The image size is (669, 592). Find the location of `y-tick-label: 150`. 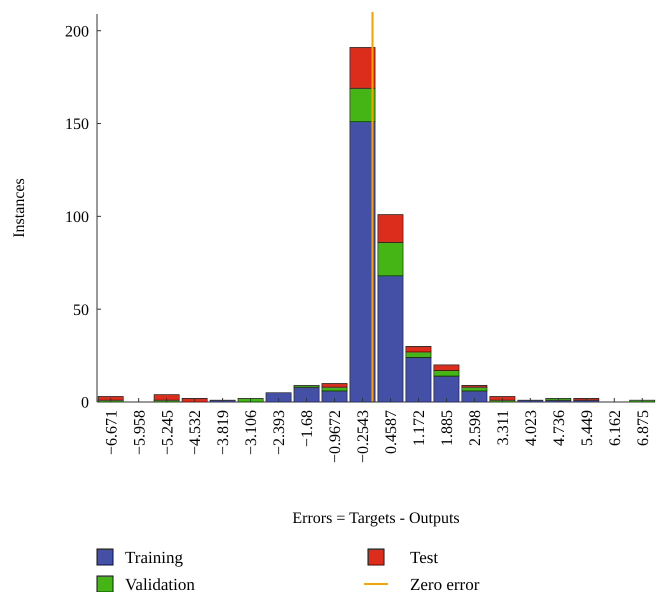

y-tick-label: 150 is located at coordinates (77, 125).